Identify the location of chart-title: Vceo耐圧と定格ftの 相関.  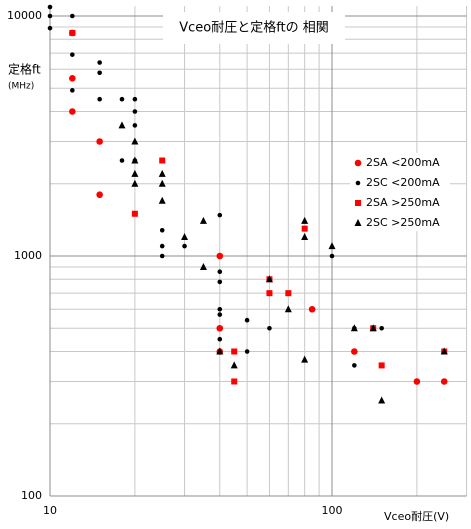
(254, 28).